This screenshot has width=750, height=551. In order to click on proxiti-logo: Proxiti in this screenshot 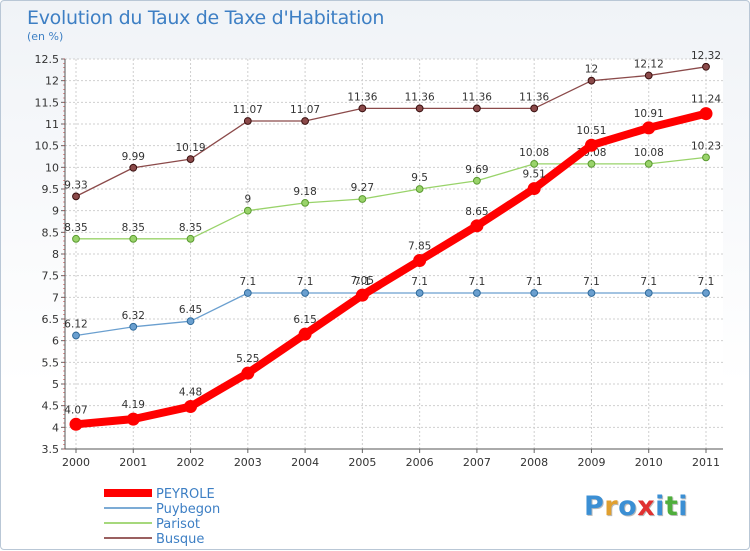, I will do `click(636, 506)`.